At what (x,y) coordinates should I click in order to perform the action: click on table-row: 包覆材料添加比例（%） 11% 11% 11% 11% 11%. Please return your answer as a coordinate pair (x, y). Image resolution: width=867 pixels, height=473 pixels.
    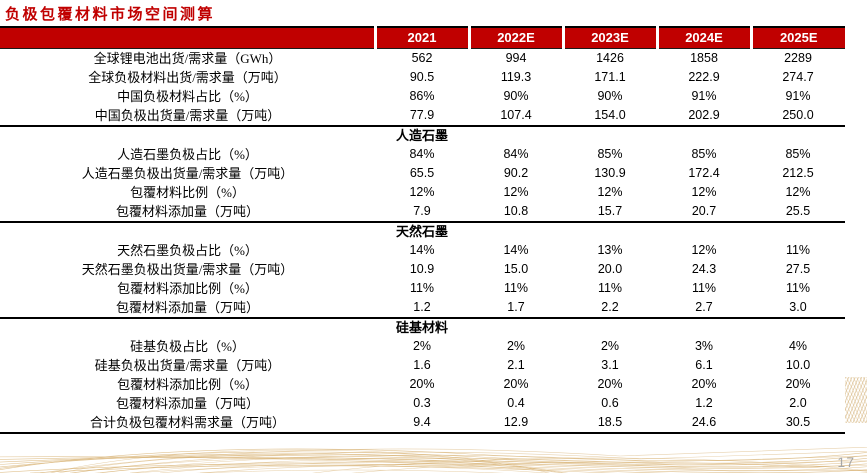
    Looking at the image, I should click on (422, 288).